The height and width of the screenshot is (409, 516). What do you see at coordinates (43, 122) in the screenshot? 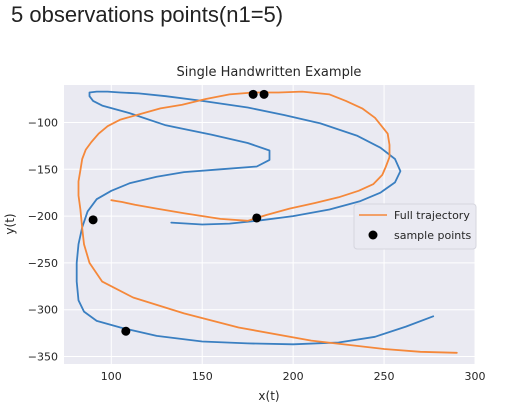
I see `y-tick-label: −100` at bounding box center [43, 122].